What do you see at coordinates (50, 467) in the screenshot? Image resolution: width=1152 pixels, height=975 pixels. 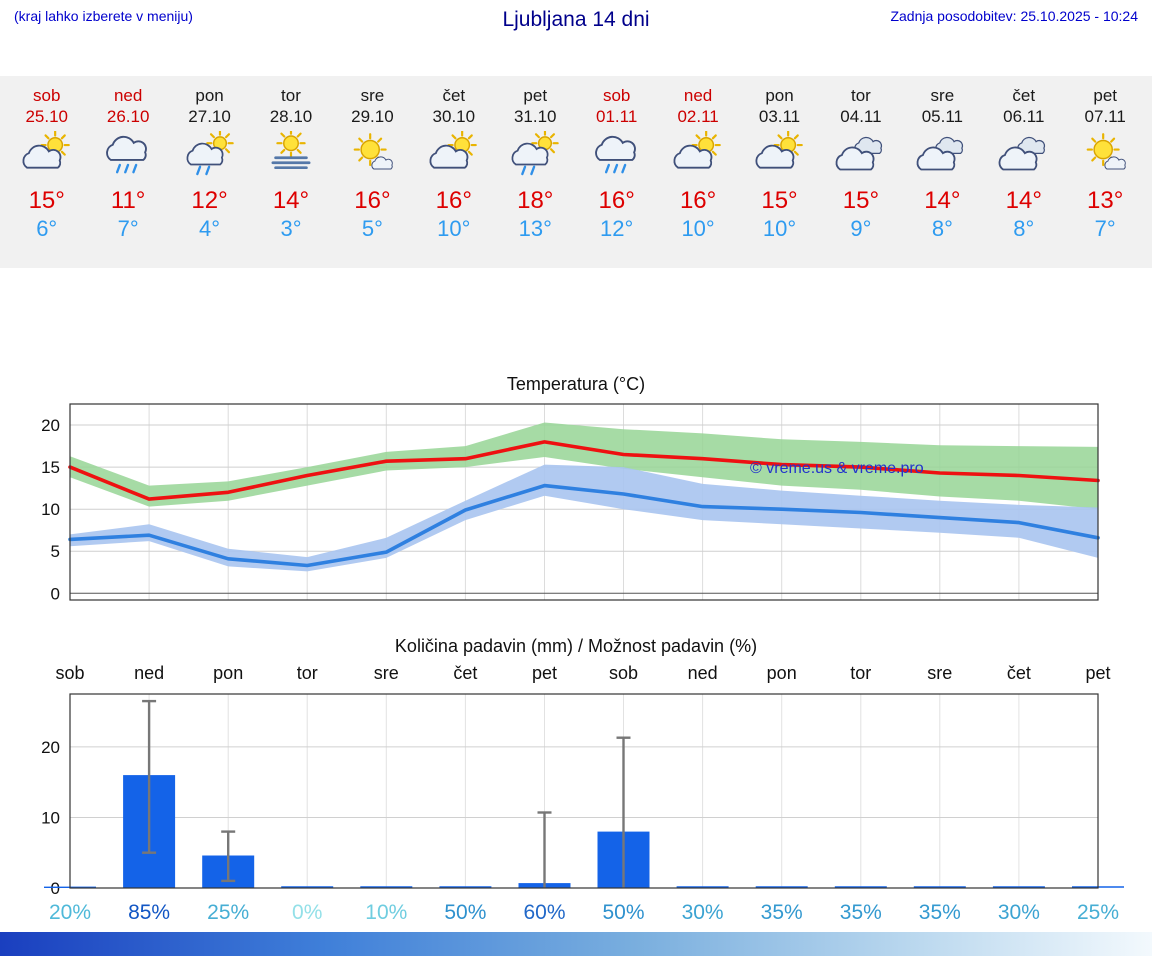 I see `temp-y-tick: 15` at bounding box center [50, 467].